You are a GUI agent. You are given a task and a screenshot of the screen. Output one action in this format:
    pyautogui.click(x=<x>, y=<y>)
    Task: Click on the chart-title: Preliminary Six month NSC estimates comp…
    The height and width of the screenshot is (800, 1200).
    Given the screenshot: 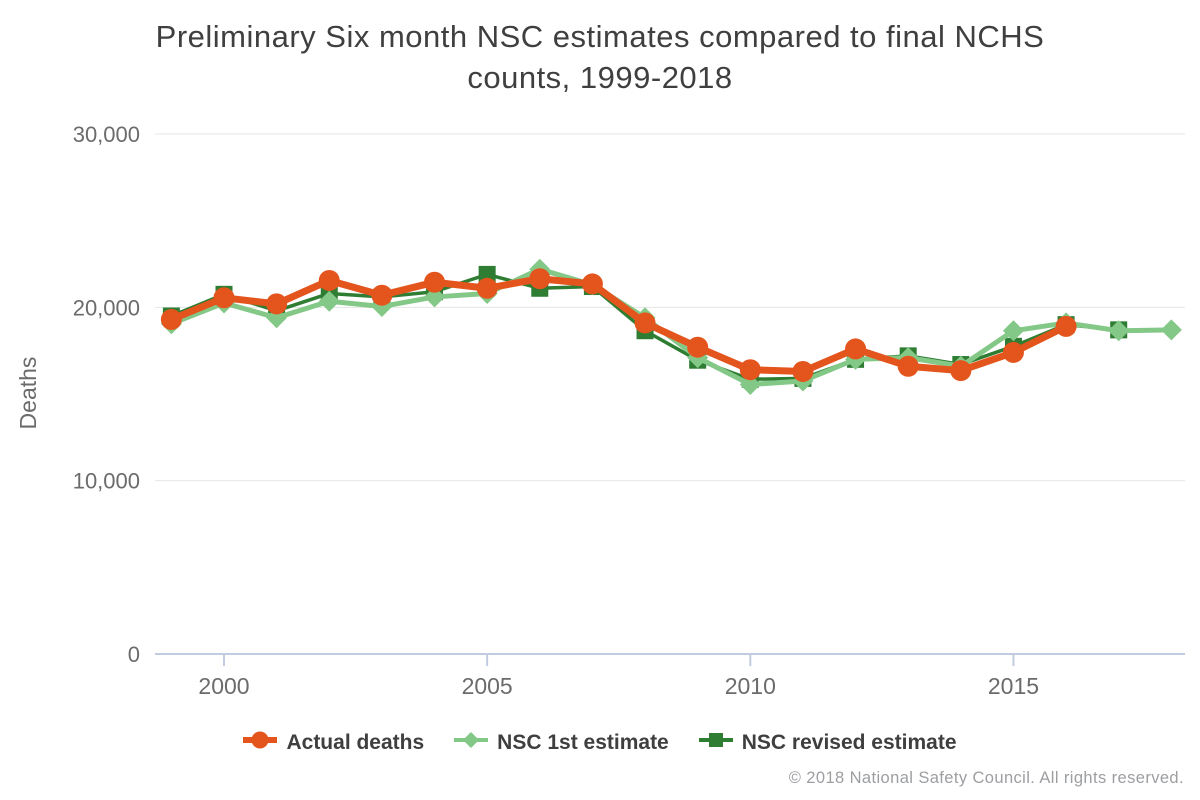 What is the action you would take?
    pyautogui.click(x=600, y=57)
    